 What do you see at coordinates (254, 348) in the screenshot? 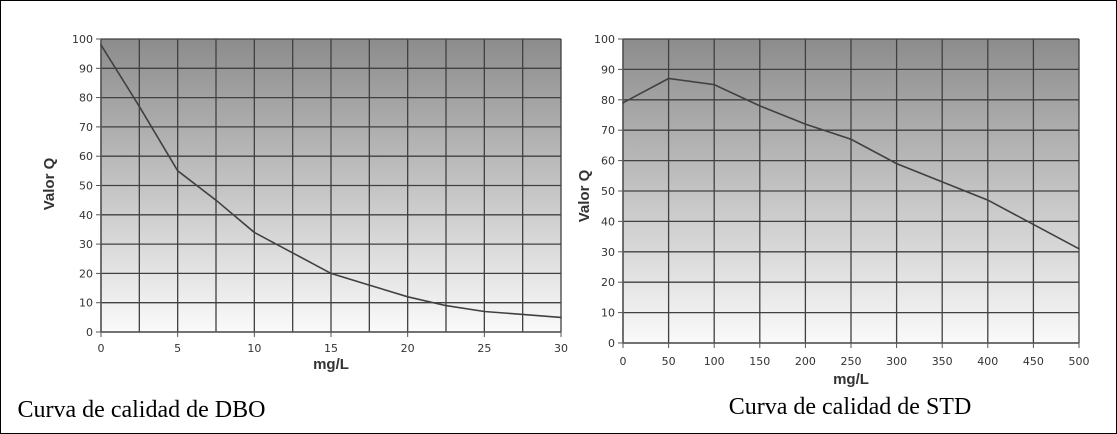
I see `x-tick-label: 10` at bounding box center [254, 348].